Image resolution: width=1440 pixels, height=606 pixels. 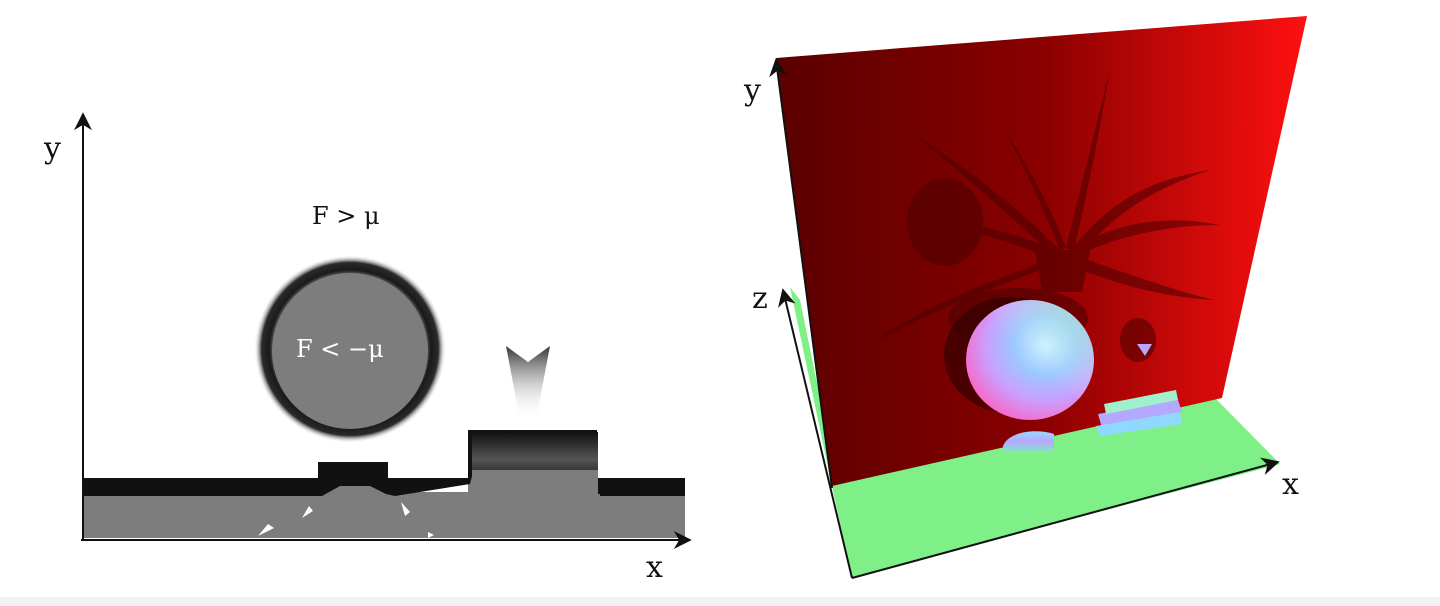 I want to click on cone-shape, so click(x=528, y=383).